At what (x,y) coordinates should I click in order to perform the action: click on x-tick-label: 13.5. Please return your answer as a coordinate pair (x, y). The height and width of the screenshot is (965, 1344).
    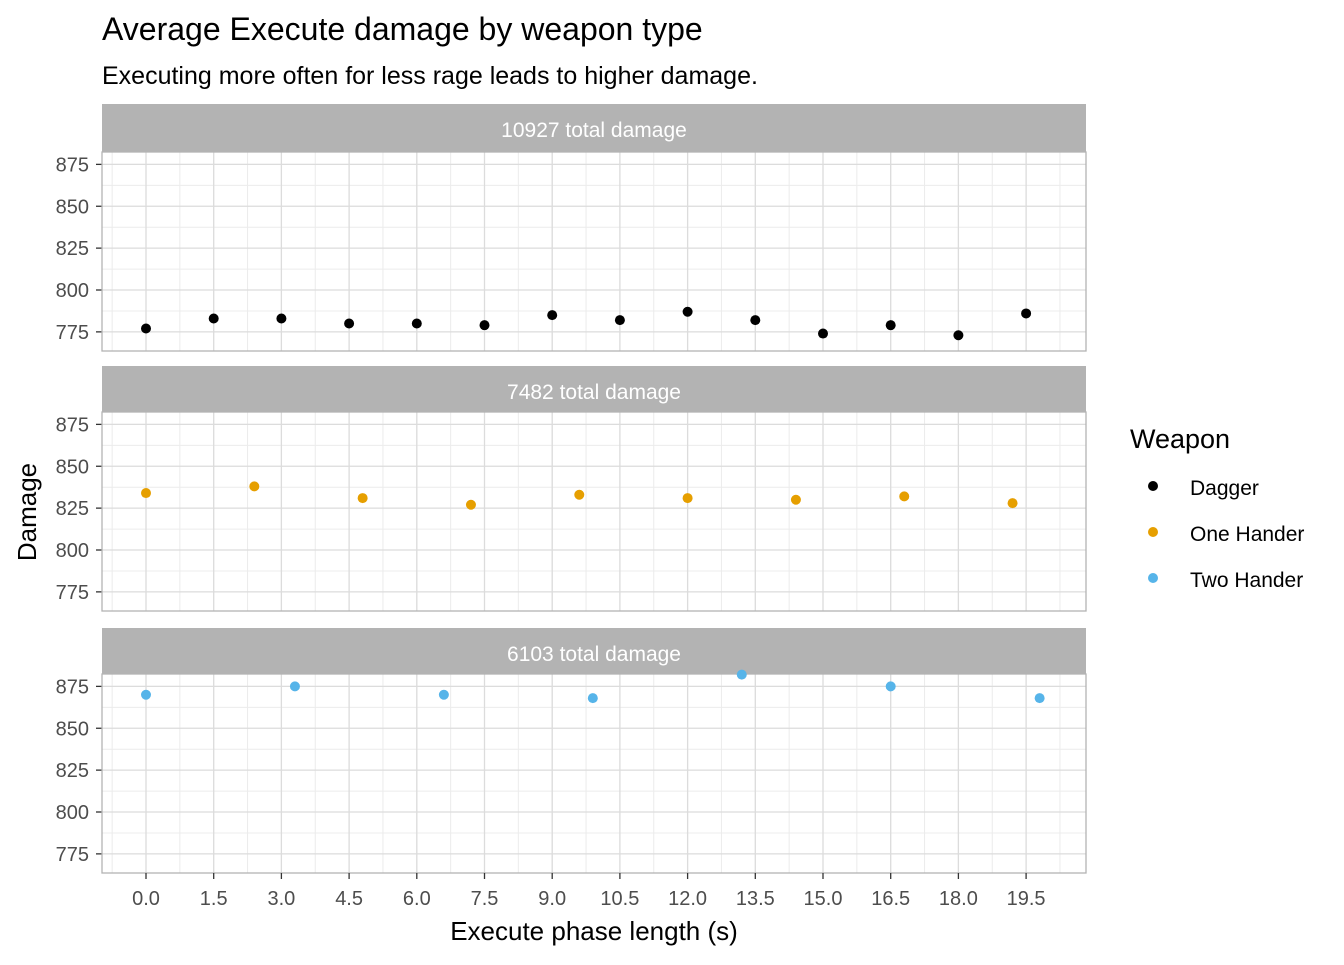
    Looking at the image, I should click on (755, 899).